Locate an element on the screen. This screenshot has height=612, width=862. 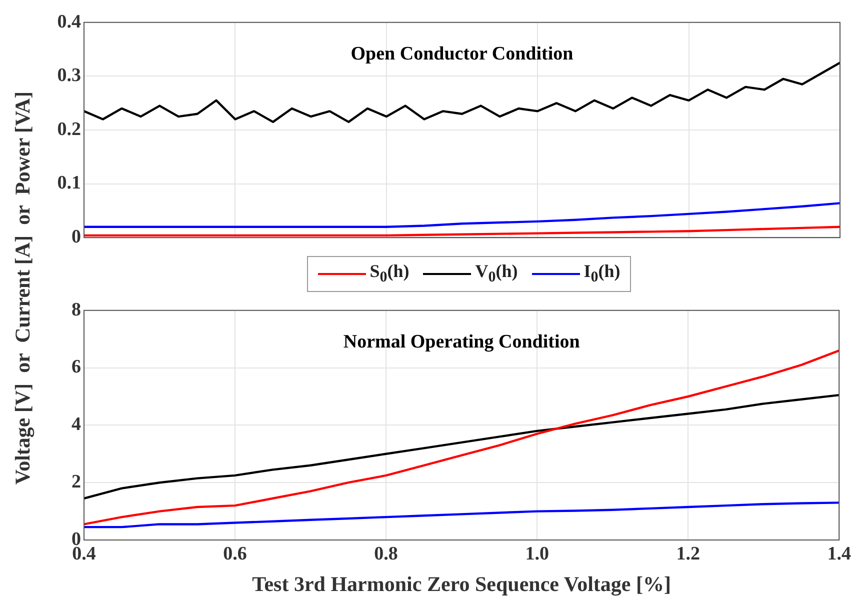
y-tick-label: 2 is located at coordinates (76, 482).